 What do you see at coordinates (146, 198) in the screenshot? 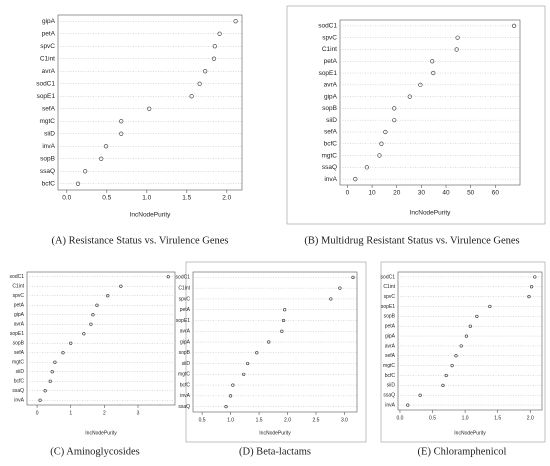
I see `x-tick-label: 1.0` at bounding box center [146, 198].